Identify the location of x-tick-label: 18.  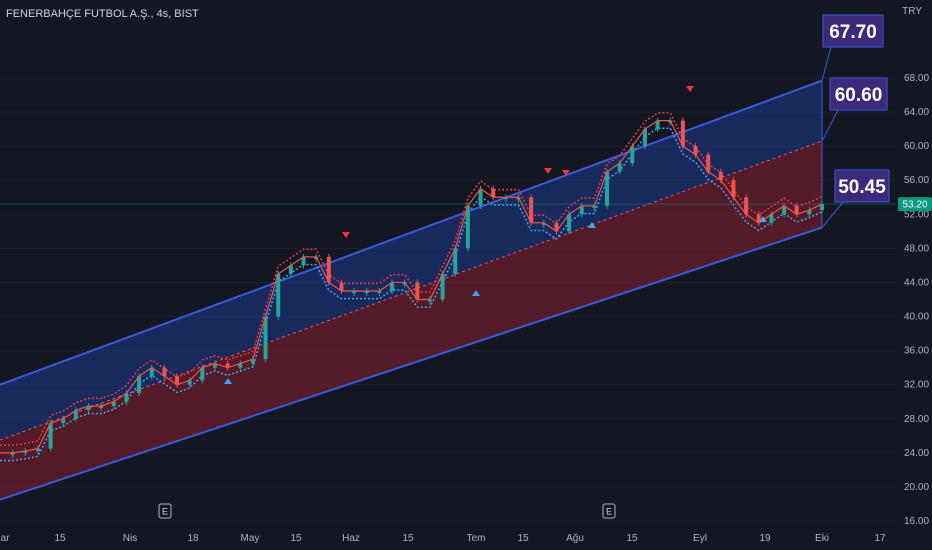
(193, 538).